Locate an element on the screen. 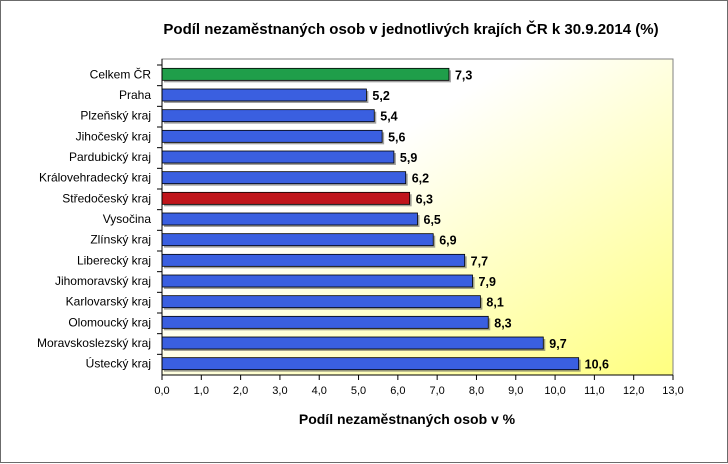  category-label: Liberecký kraj is located at coordinates (114, 260).